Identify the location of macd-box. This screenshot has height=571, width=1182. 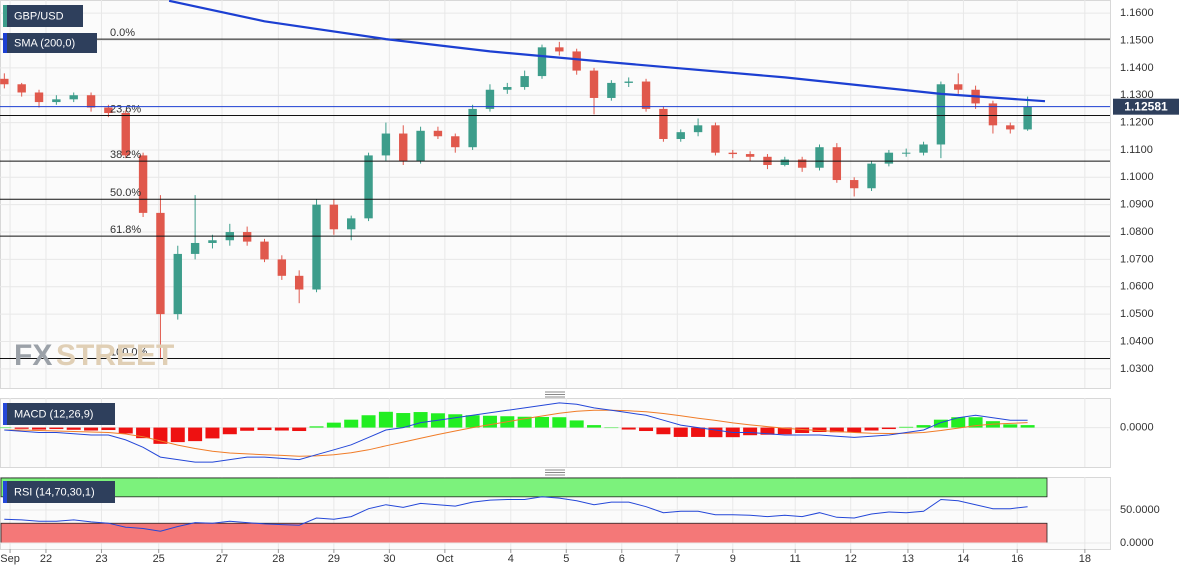
(59, 414).